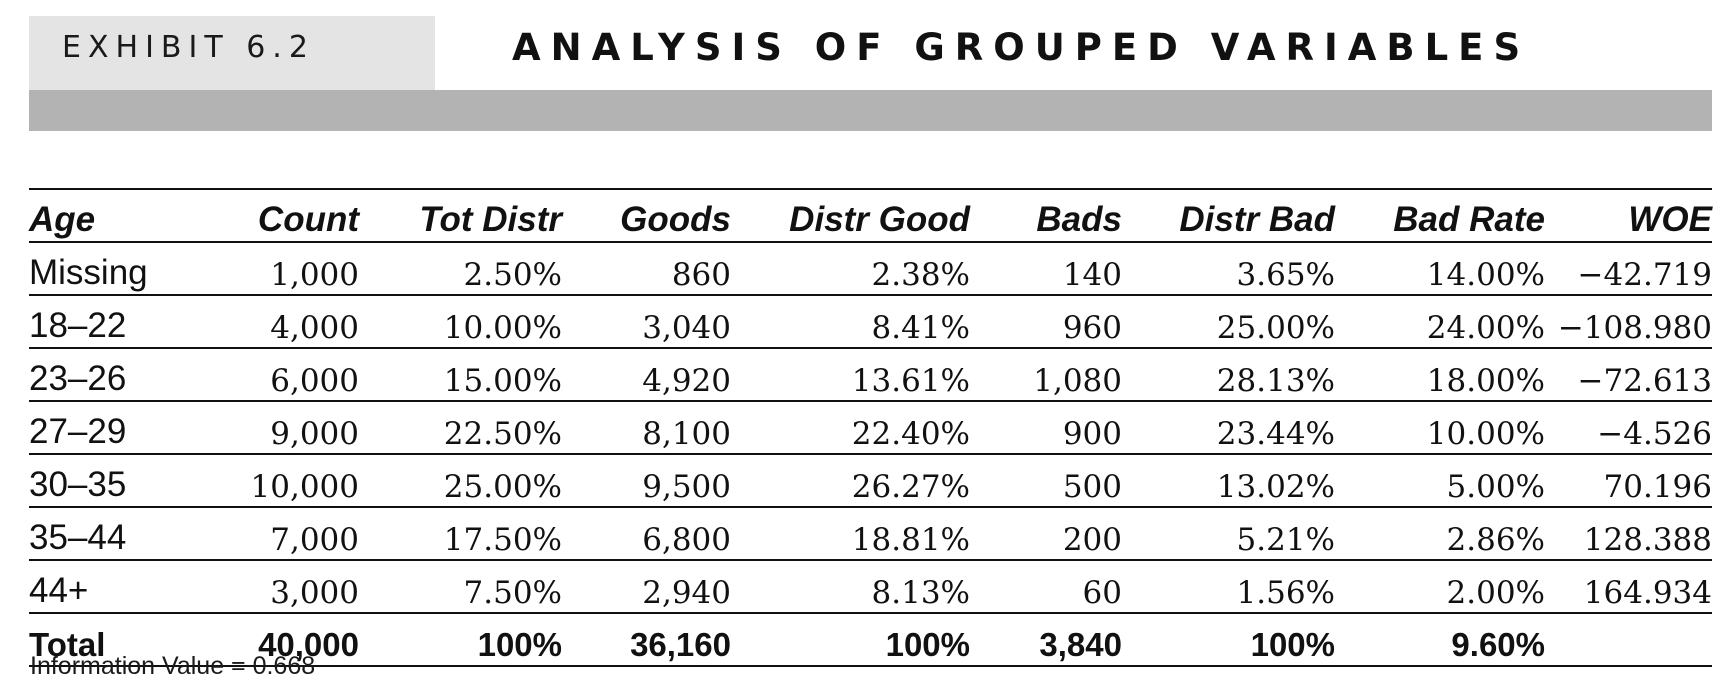 Image resolution: width=1728 pixels, height=692 pixels. Describe the element at coordinates (646, 481) in the screenshot. I see `cell-goods: 9,500` at that location.